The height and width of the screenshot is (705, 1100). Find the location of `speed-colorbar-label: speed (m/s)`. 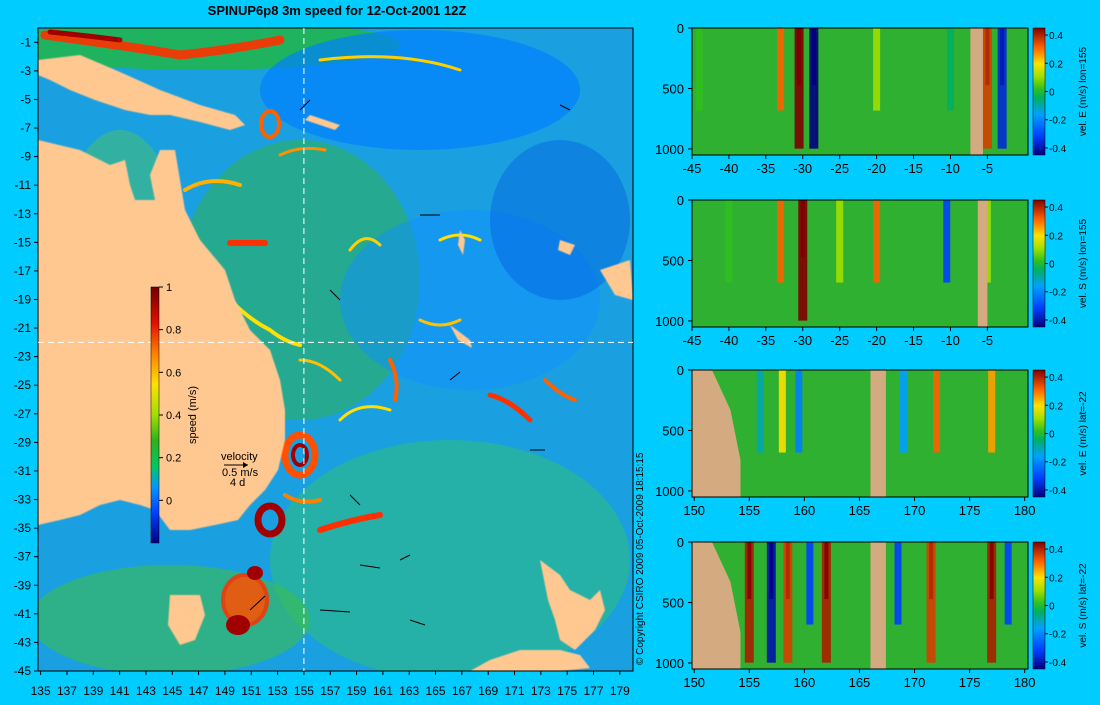

speed-colorbar-label: speed (m/s) is located at coordinates (193, 415).